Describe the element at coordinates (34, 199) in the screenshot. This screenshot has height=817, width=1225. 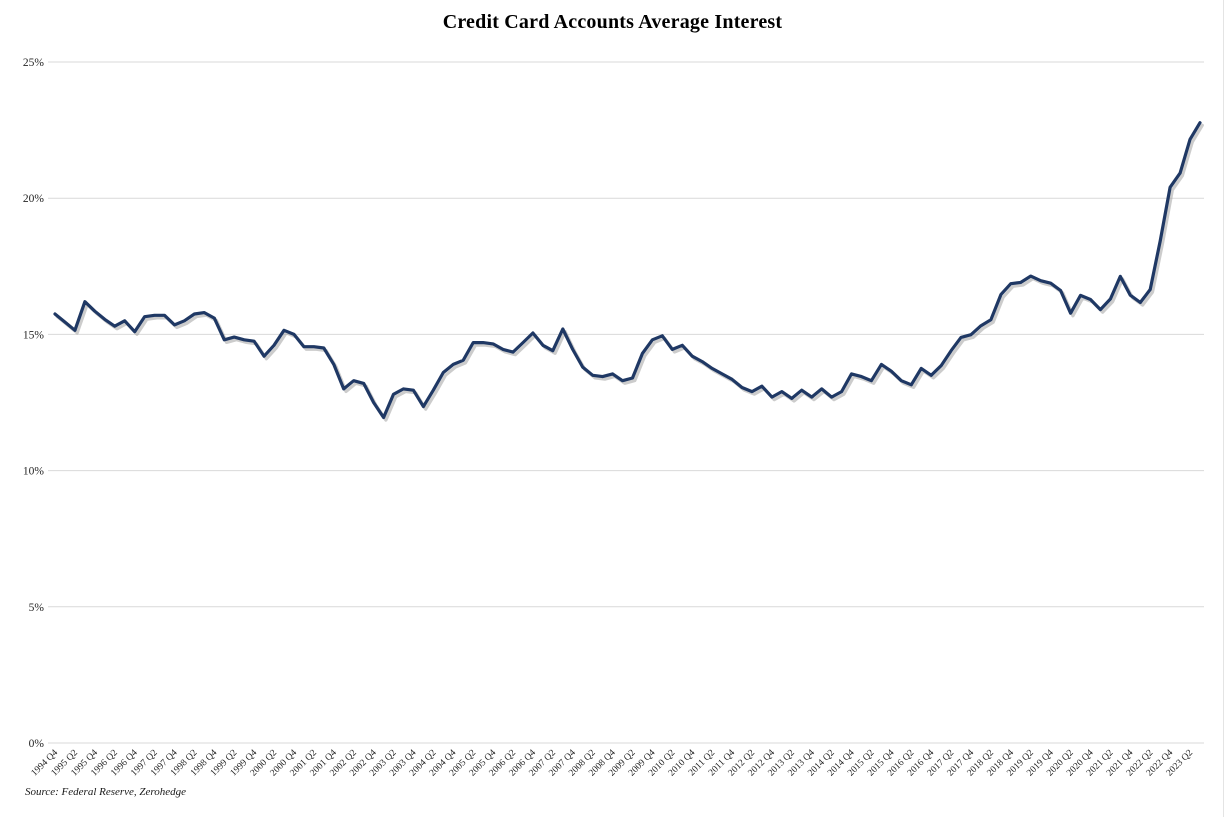
I see `y-axis-tick-label: 20%` at that location.